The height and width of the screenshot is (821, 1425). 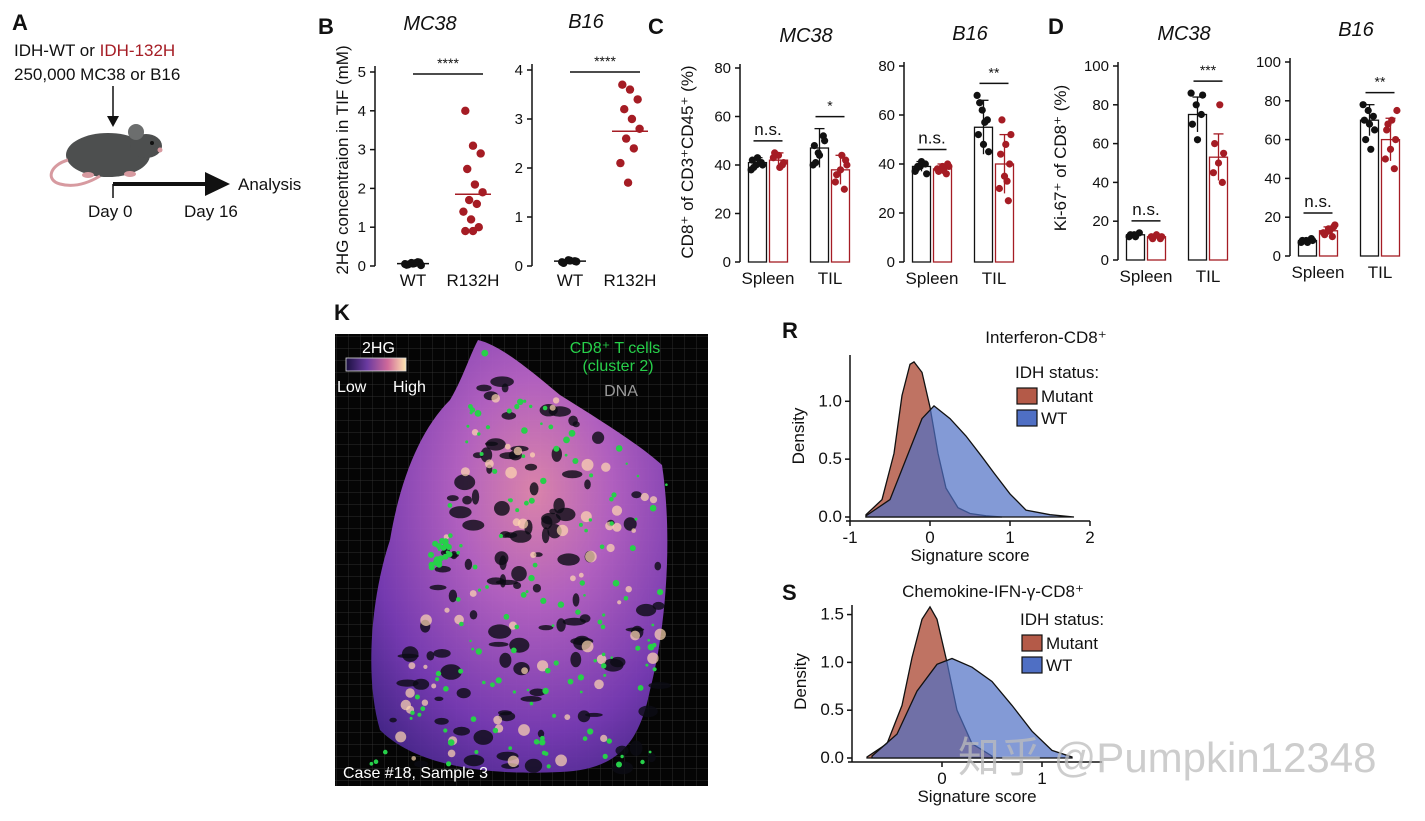 What do you see at coordinates (519, 119) in the screenshot?
I see `y-tick-label: 3` at bounding box center [519, 119].